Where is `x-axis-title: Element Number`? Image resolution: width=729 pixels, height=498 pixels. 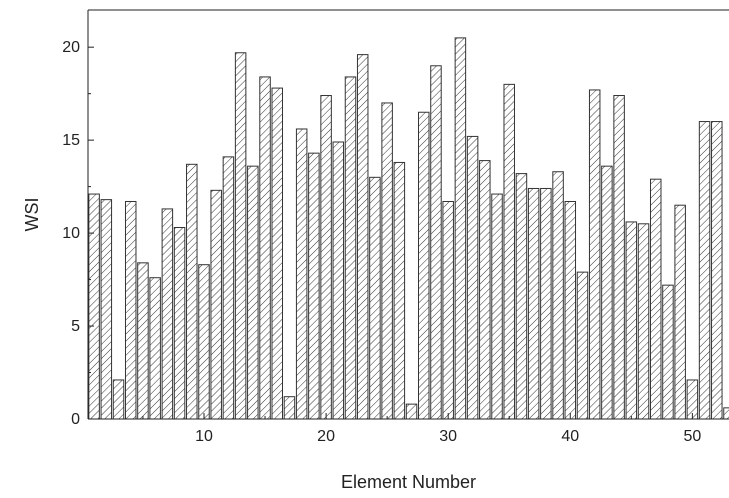 x-axis-title: Element Number is located at coordinates (408, 482).